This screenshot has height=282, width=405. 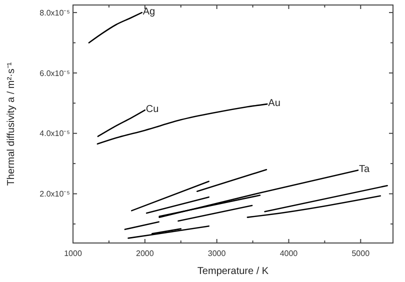 What do you see at coordinates (217, 253) in the screenshot?
I see `x-tick-label: 3000` at bounding box center [217, 253].